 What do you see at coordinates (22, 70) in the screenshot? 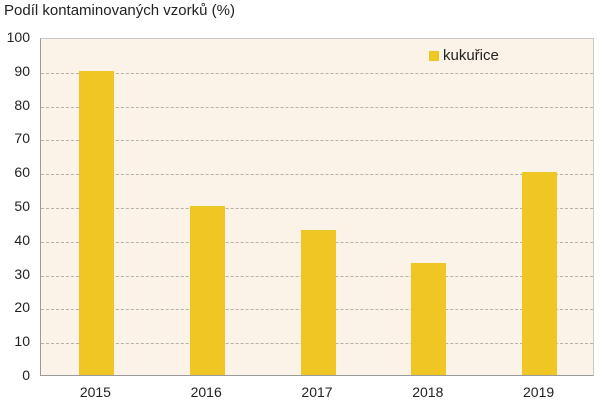
I see `y-tick-label: 90` at bounding box center [22, 70].